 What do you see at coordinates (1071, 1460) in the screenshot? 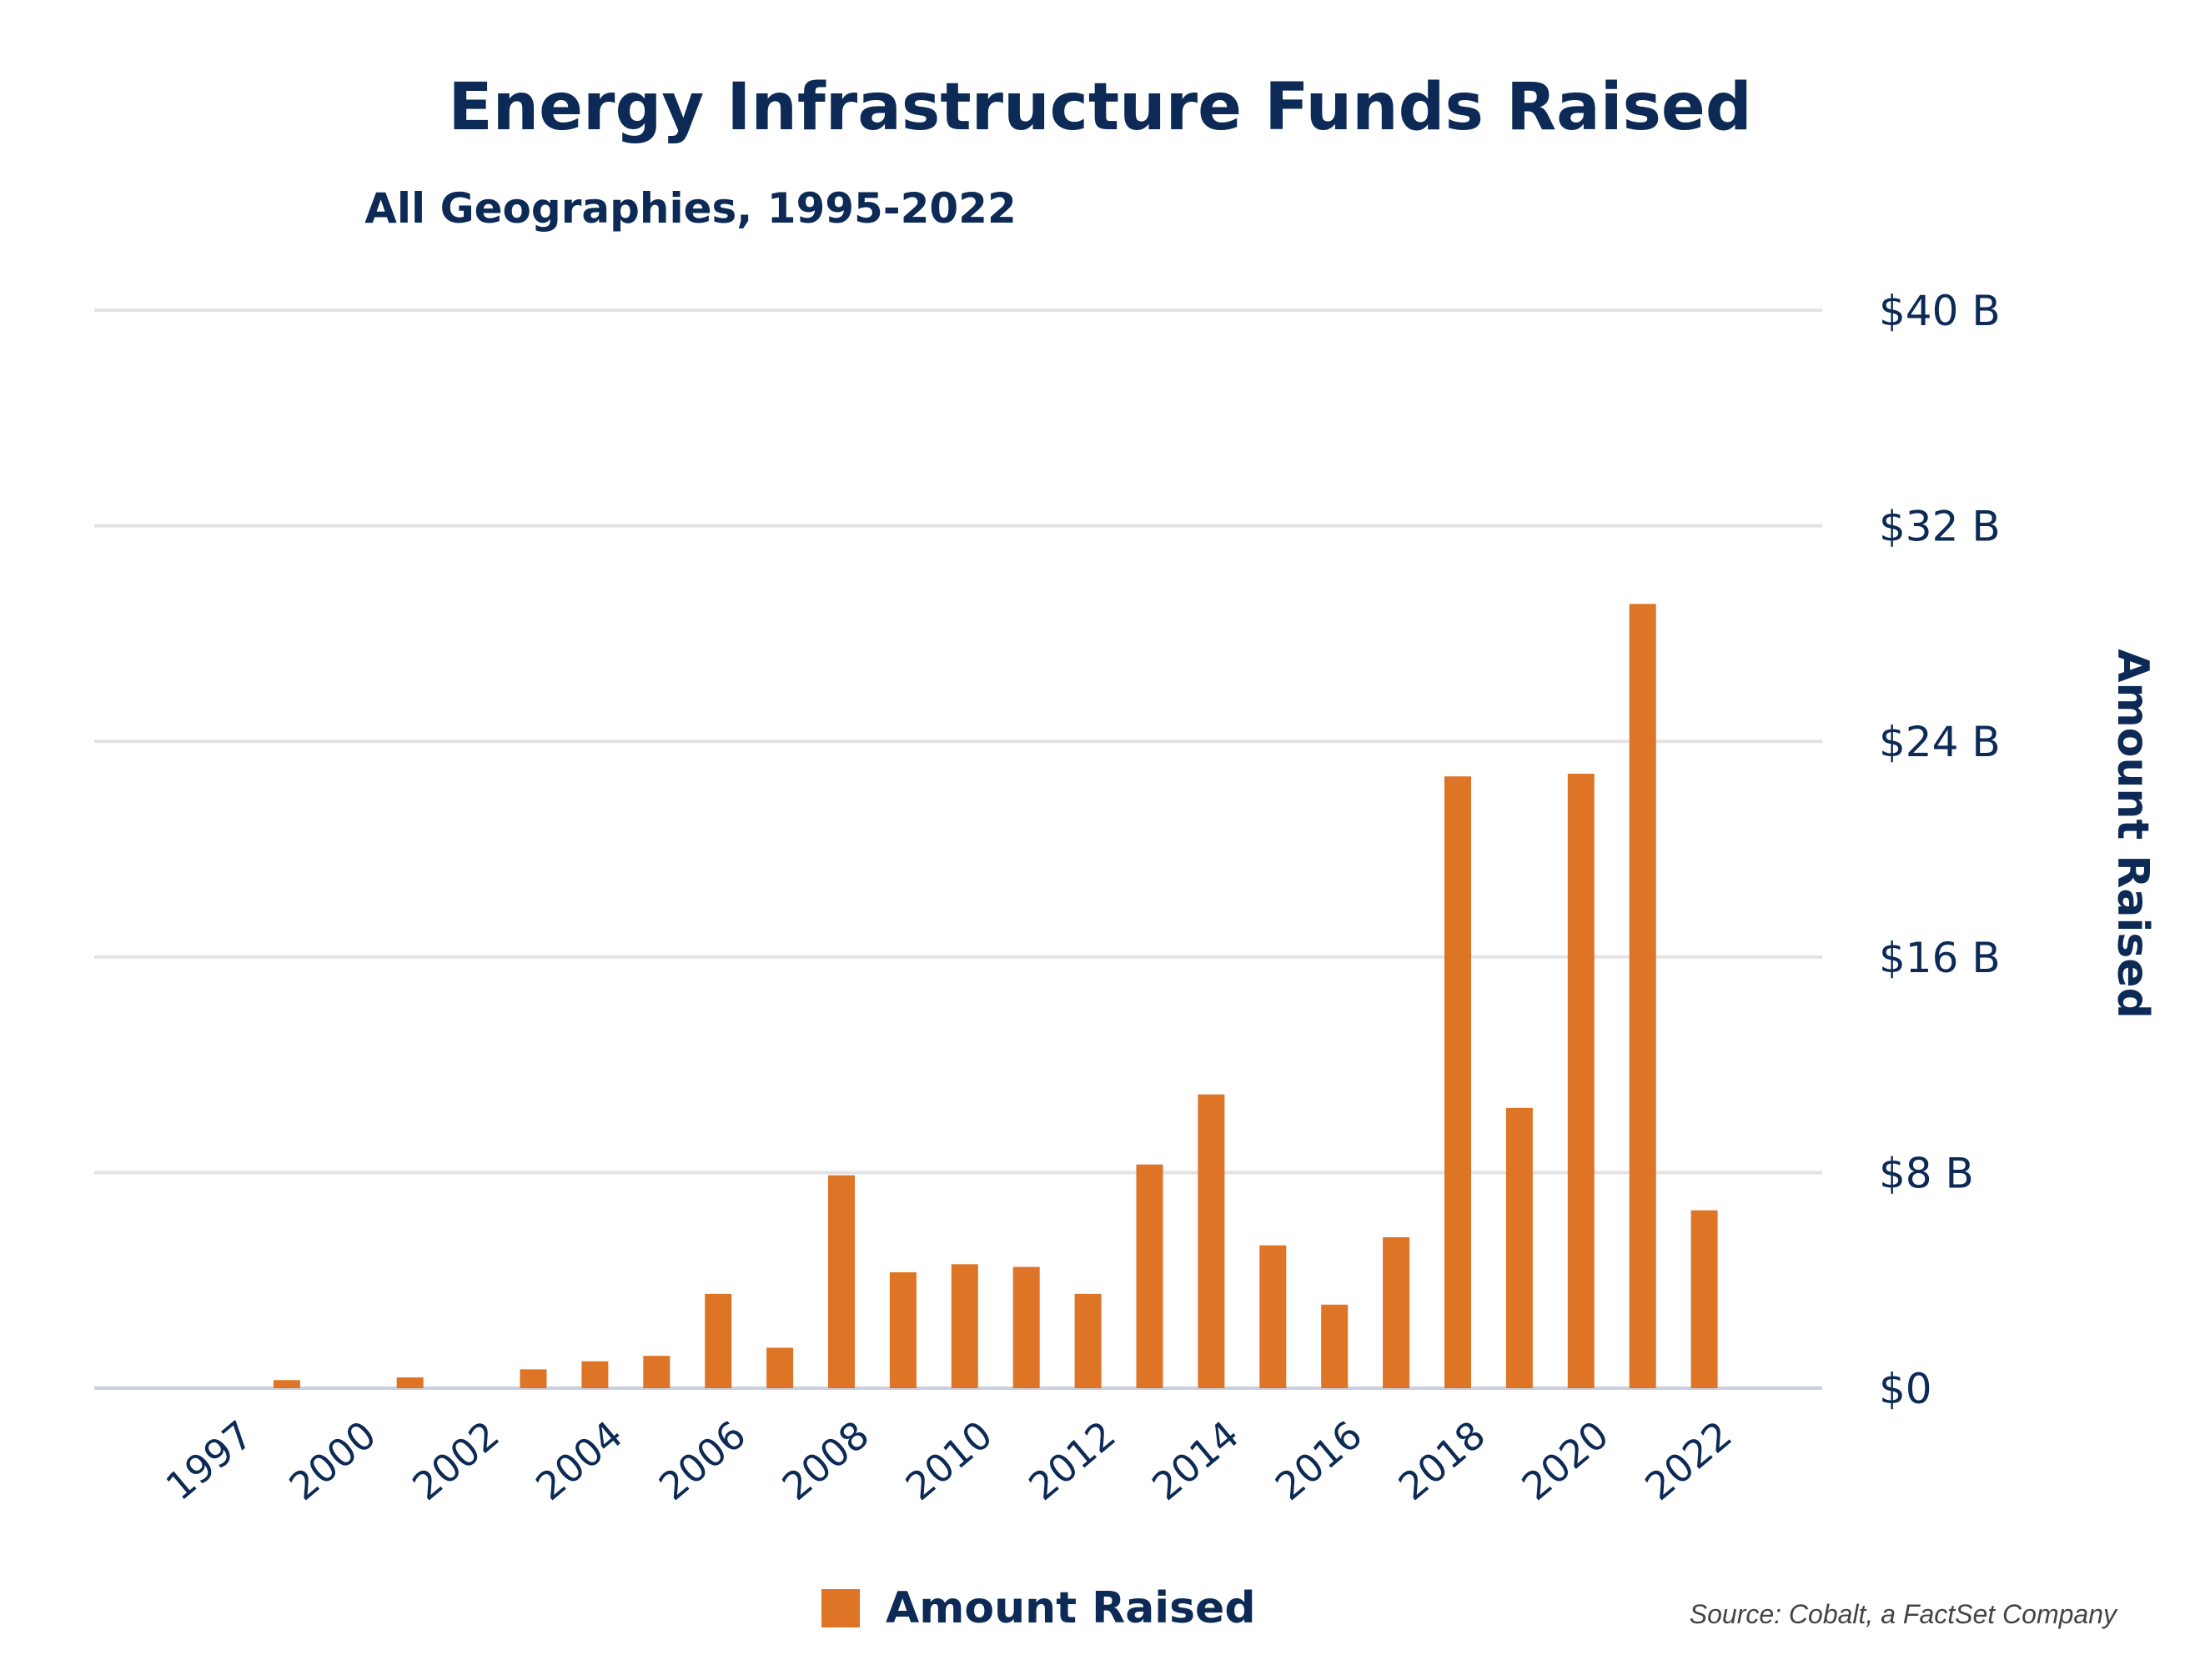
I see `x-tick-label: 2012` at bounding box center [1071, 1460].